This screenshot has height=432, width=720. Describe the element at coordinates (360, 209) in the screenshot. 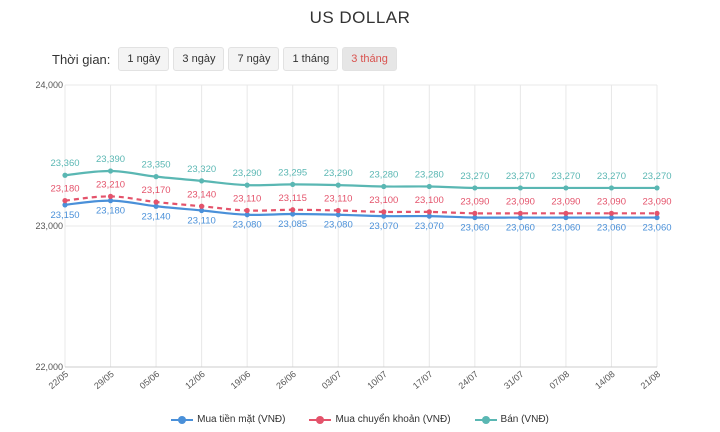

I see `series-line-mua-ti-n-m-t-vn-` at that location.